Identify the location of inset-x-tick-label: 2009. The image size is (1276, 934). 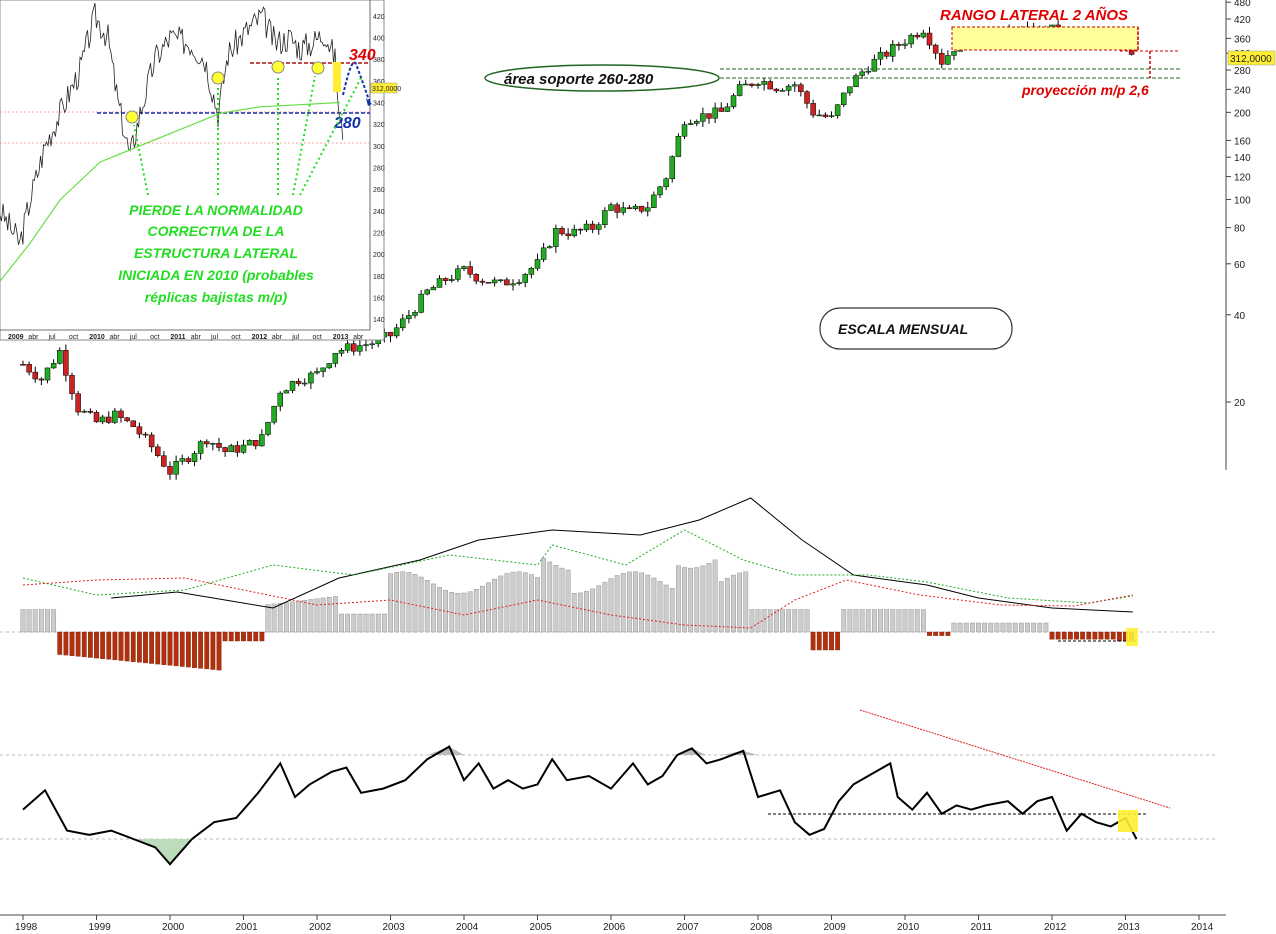
(16, 337).